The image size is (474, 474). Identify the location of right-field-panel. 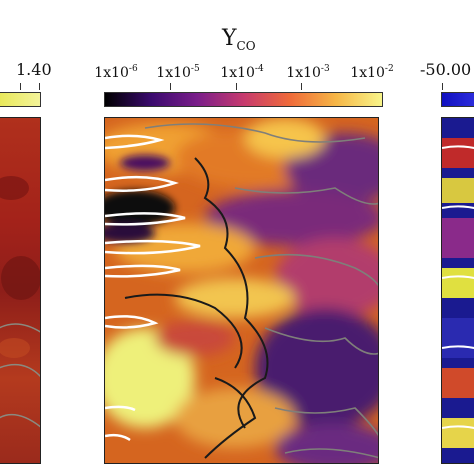
(457, 290).